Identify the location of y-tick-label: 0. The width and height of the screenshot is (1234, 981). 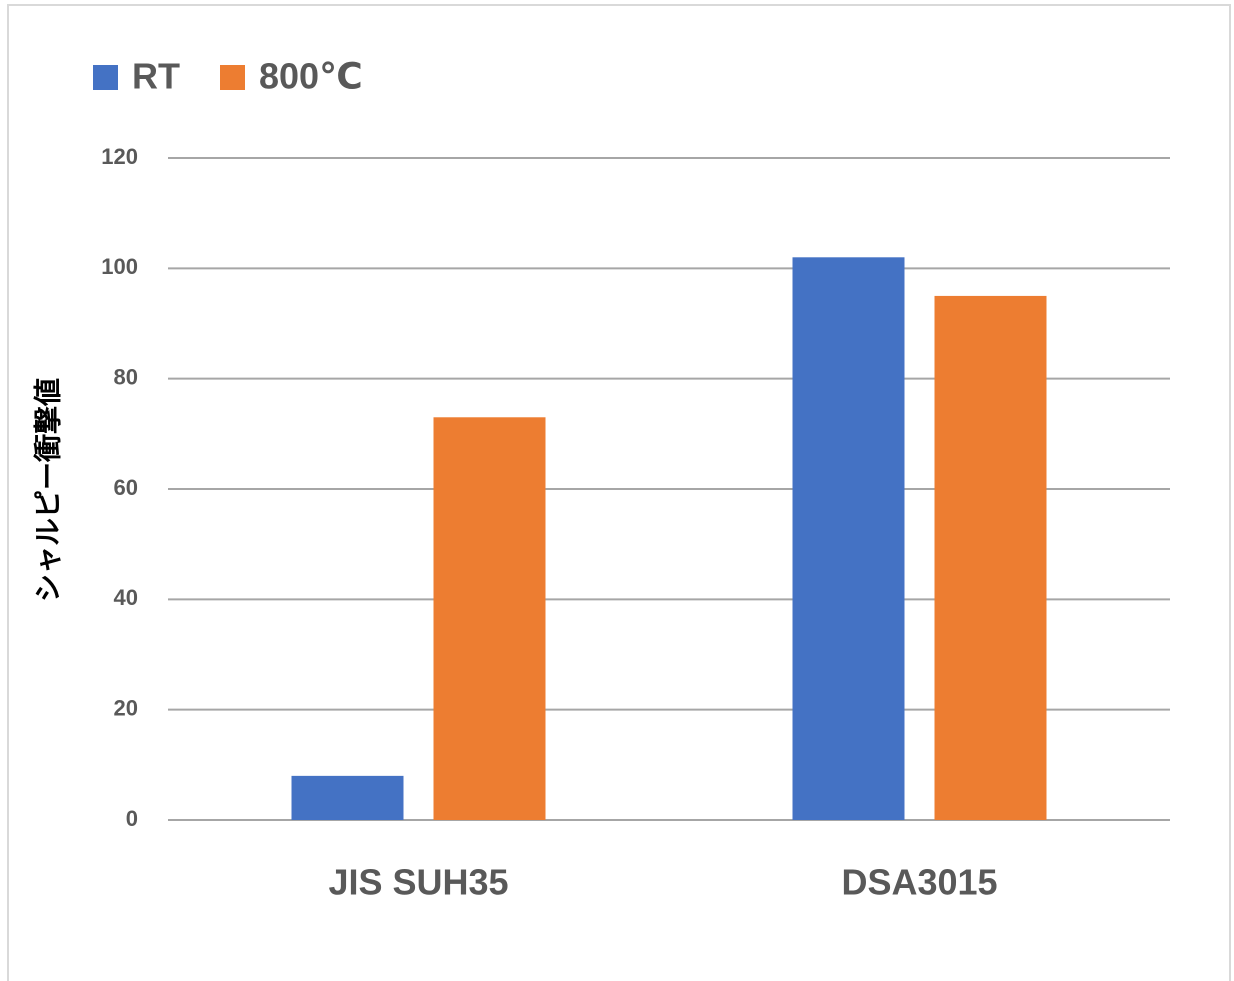
(132, 818).